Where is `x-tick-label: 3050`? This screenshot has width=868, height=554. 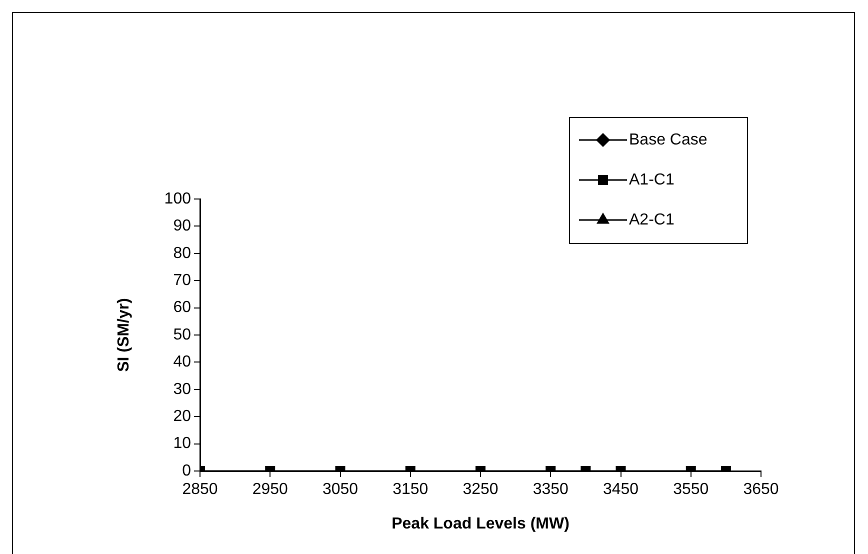 x-tick-label: 3050 is located at coordinates (340, 489).